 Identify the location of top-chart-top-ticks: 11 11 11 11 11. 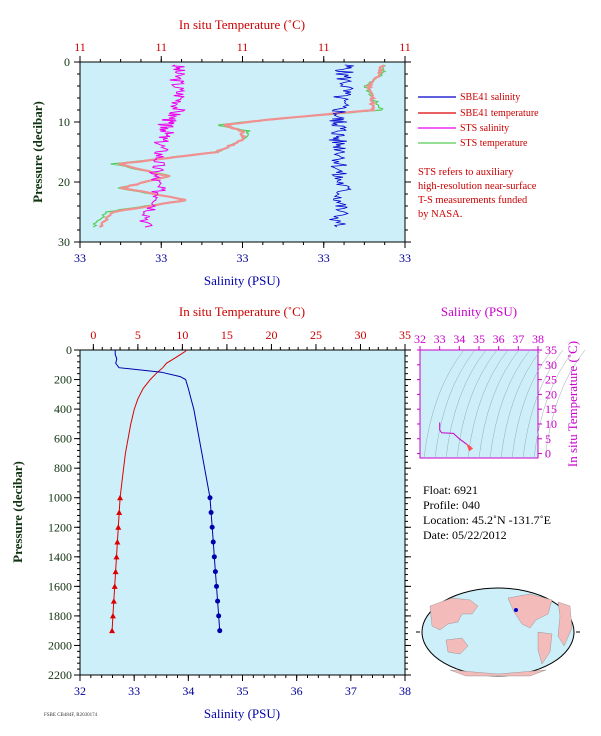
(242, 51).